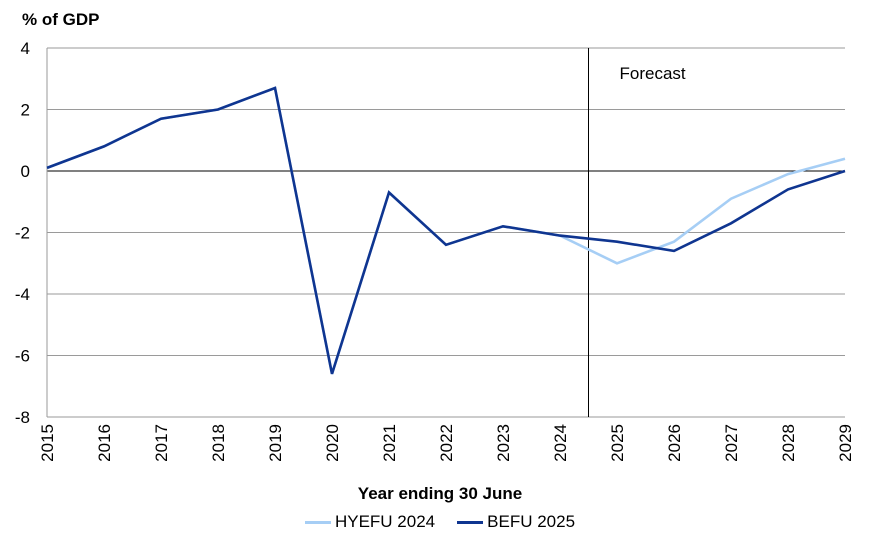  I want to click on legend-label-hyefu: HYEFU 2024, so click(385, 521).